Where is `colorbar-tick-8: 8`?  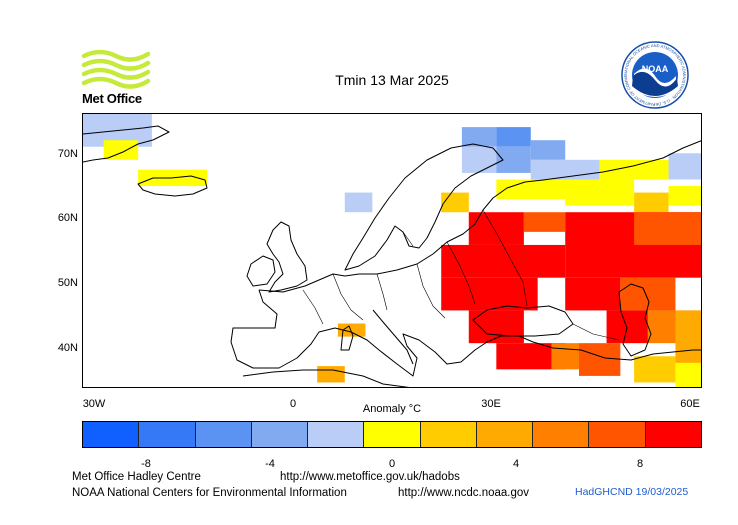
colorbar-tick-8: 8 is located at coordinates (640, 464).